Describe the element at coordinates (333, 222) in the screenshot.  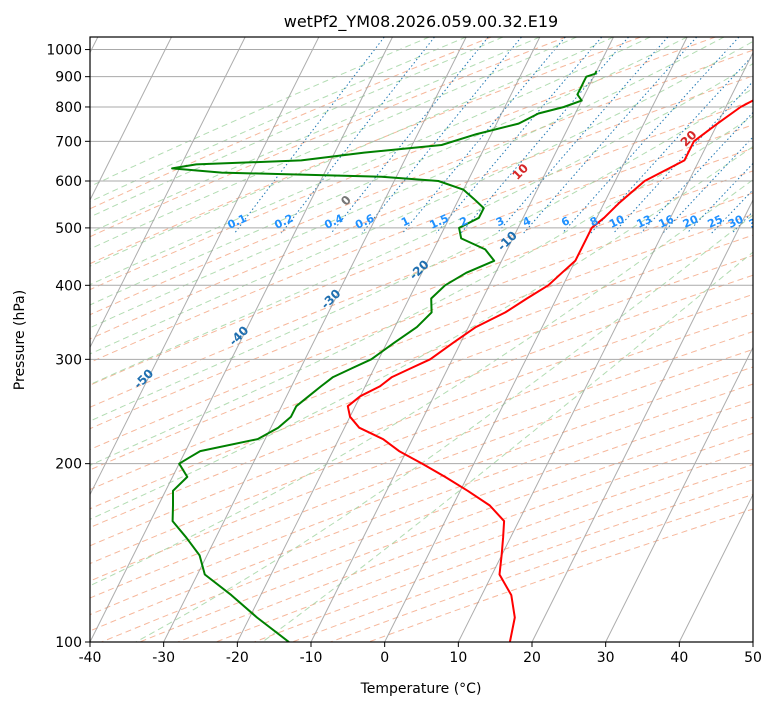
I see `mixing-ratio-label: 0.4` at that location.